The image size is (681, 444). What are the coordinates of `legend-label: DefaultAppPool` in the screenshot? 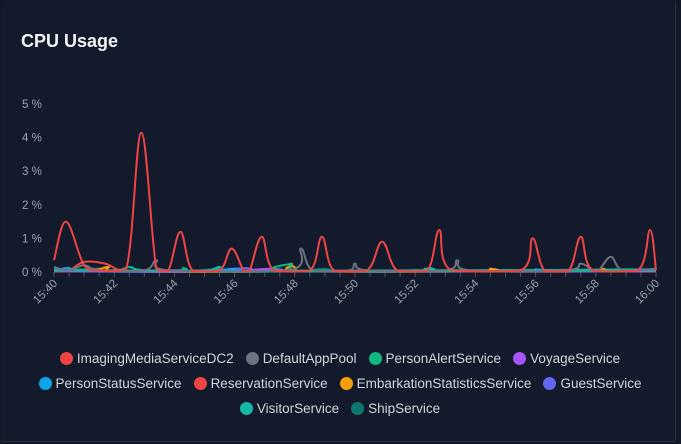 It's located at (309, 358).